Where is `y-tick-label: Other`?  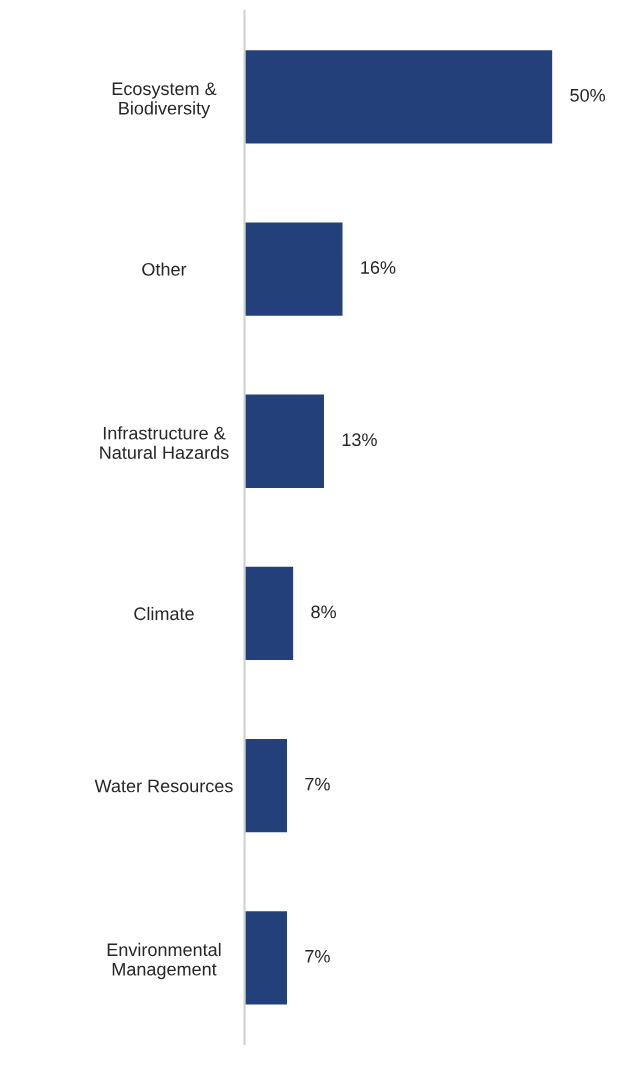
y-tick-label: Other is located at coordinates (164, 269).